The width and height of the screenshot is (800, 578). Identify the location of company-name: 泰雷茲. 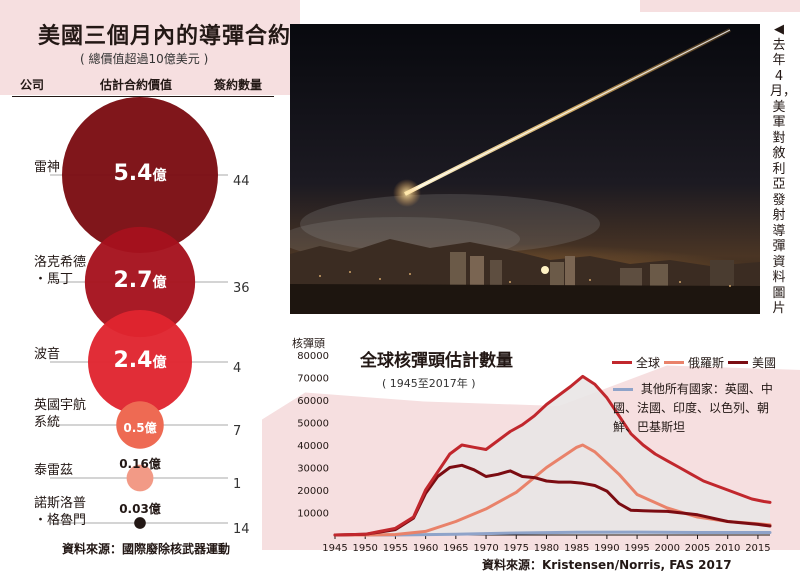
(53, 470).